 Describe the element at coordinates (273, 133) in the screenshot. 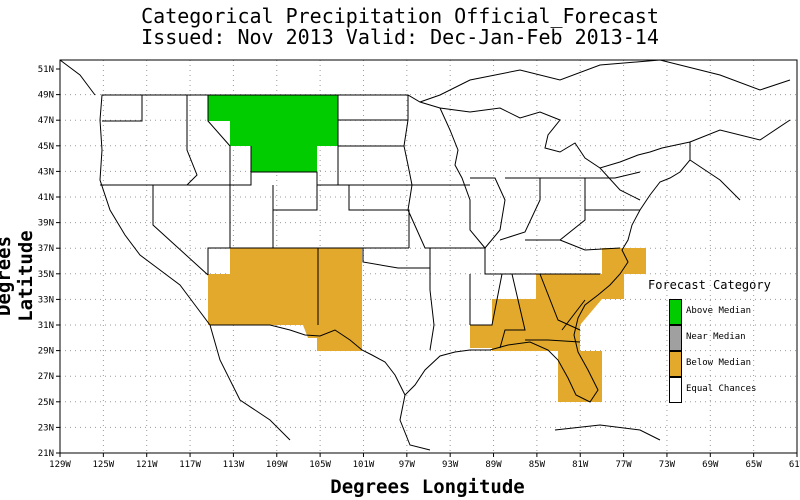

I see `above-median-region` at that location.